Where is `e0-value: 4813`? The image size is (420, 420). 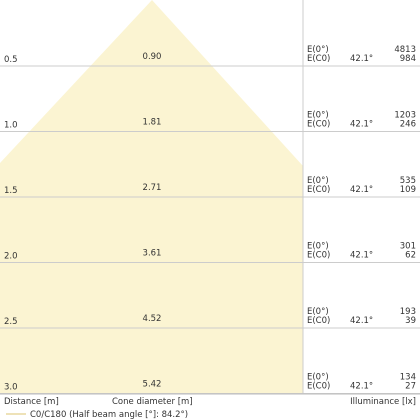 e0-value: 4813 is located at coordinates (405, 50).